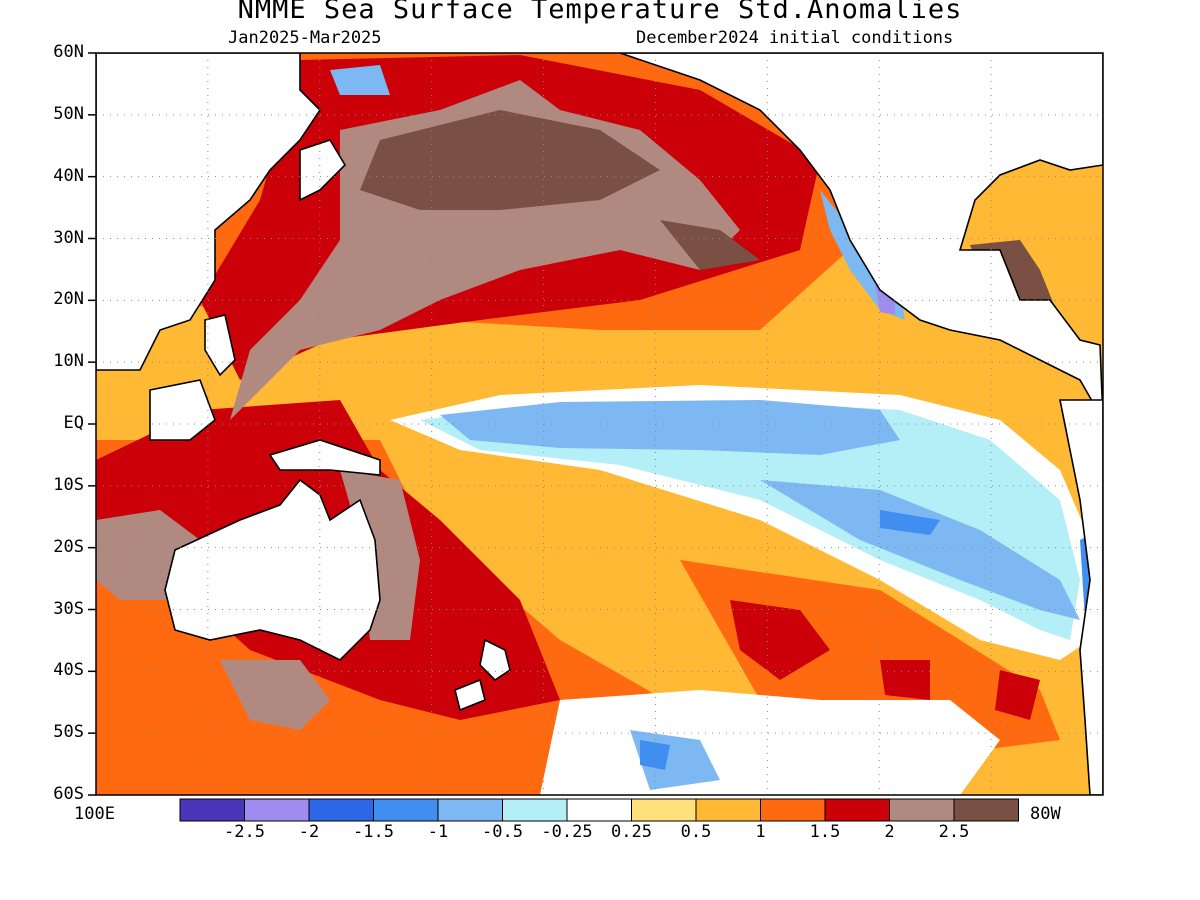 Image resolution: width=1200 pixels, height=900 pixels. I want to click on colorbar-label: -0.25, so click(567, 832).